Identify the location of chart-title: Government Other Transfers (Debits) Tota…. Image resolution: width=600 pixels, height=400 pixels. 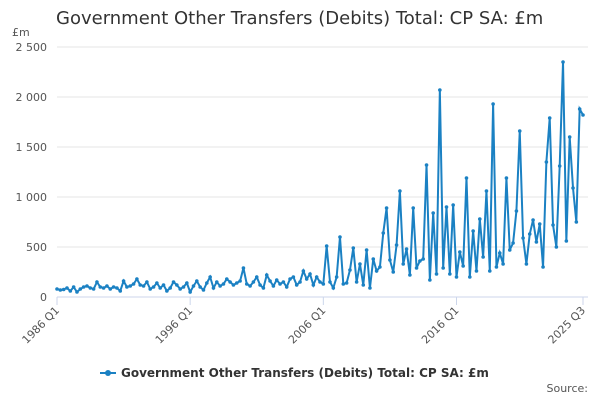
(299, 18).